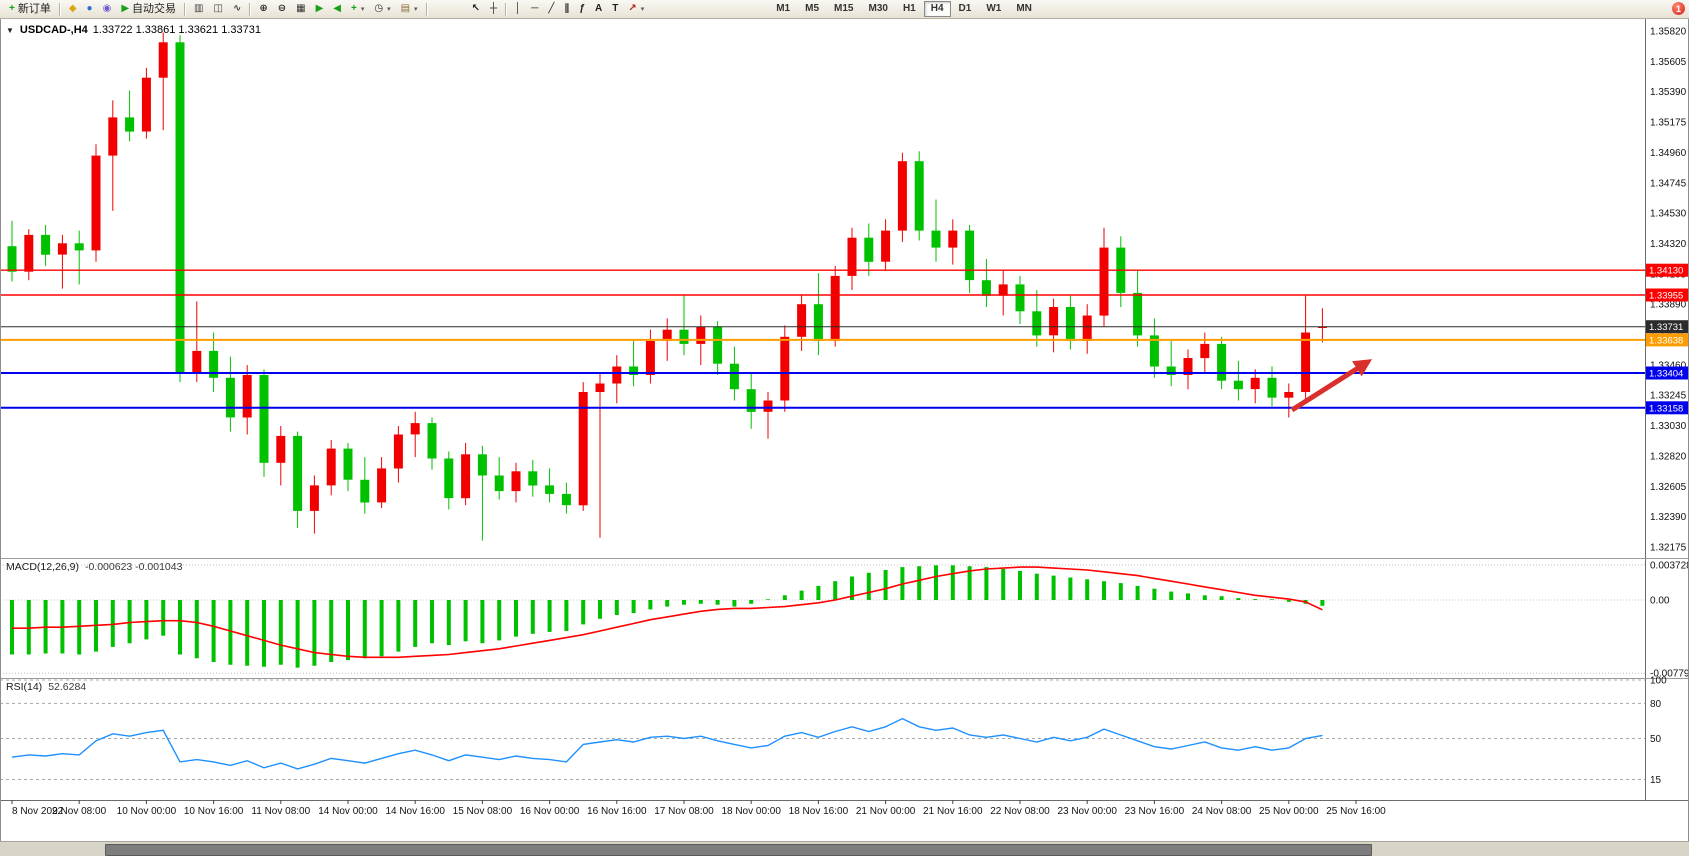 Image resolution: width=1689 pixels, height=856 pixels. I want to click on svg-text: 1.32605, so click(1668, 487).